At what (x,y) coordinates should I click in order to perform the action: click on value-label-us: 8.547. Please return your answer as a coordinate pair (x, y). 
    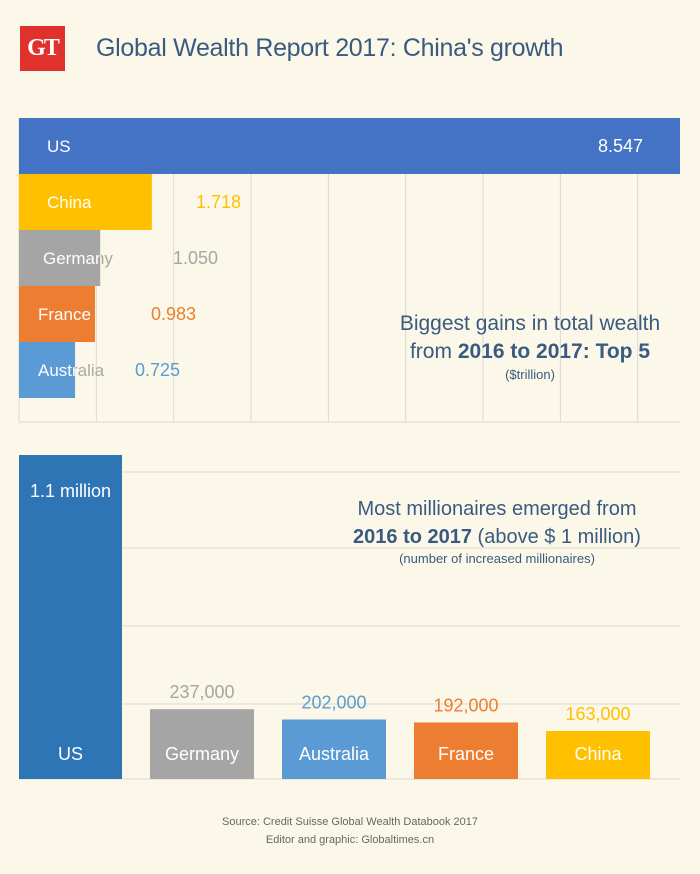
    Looking at the image, I should click on (620, 146).